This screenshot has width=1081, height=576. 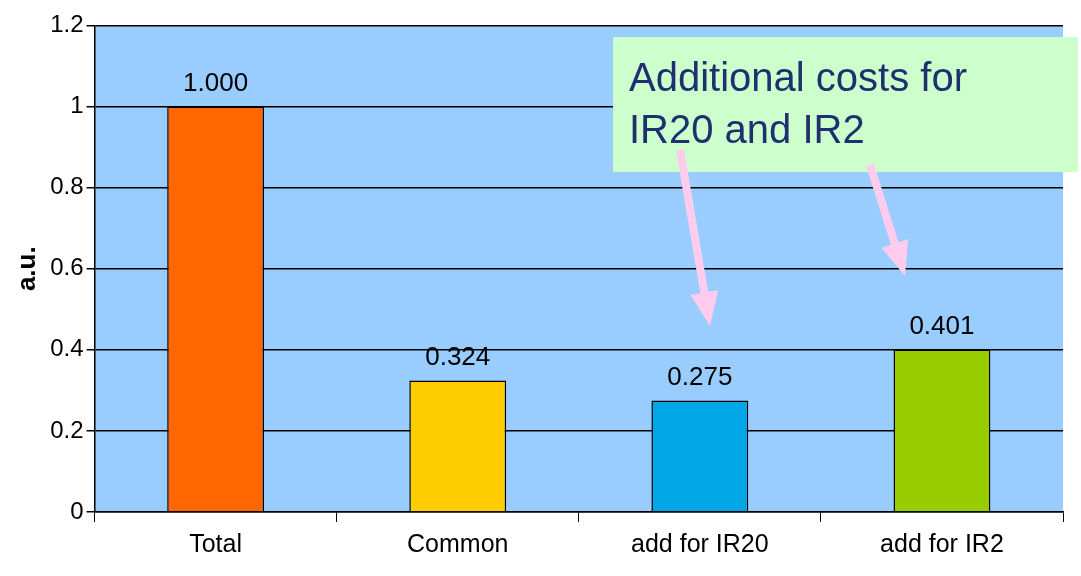 I want to click on data-label: 0.275, so click(x=700, y=375).